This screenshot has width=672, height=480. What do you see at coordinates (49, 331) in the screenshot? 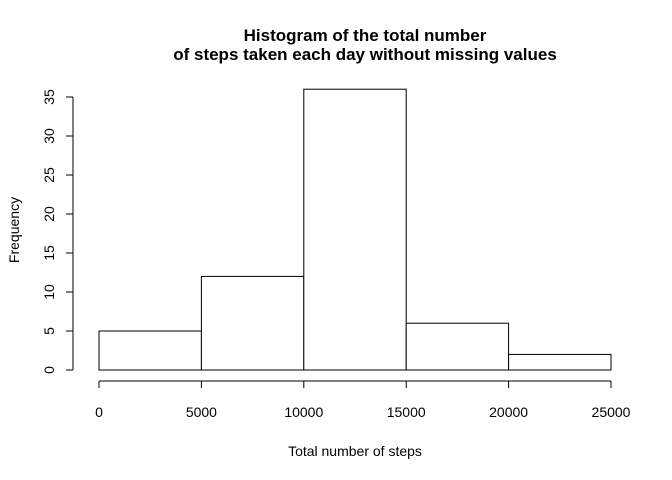
I see `y-tick-label-1: 5` at bounding box center [49, 331].